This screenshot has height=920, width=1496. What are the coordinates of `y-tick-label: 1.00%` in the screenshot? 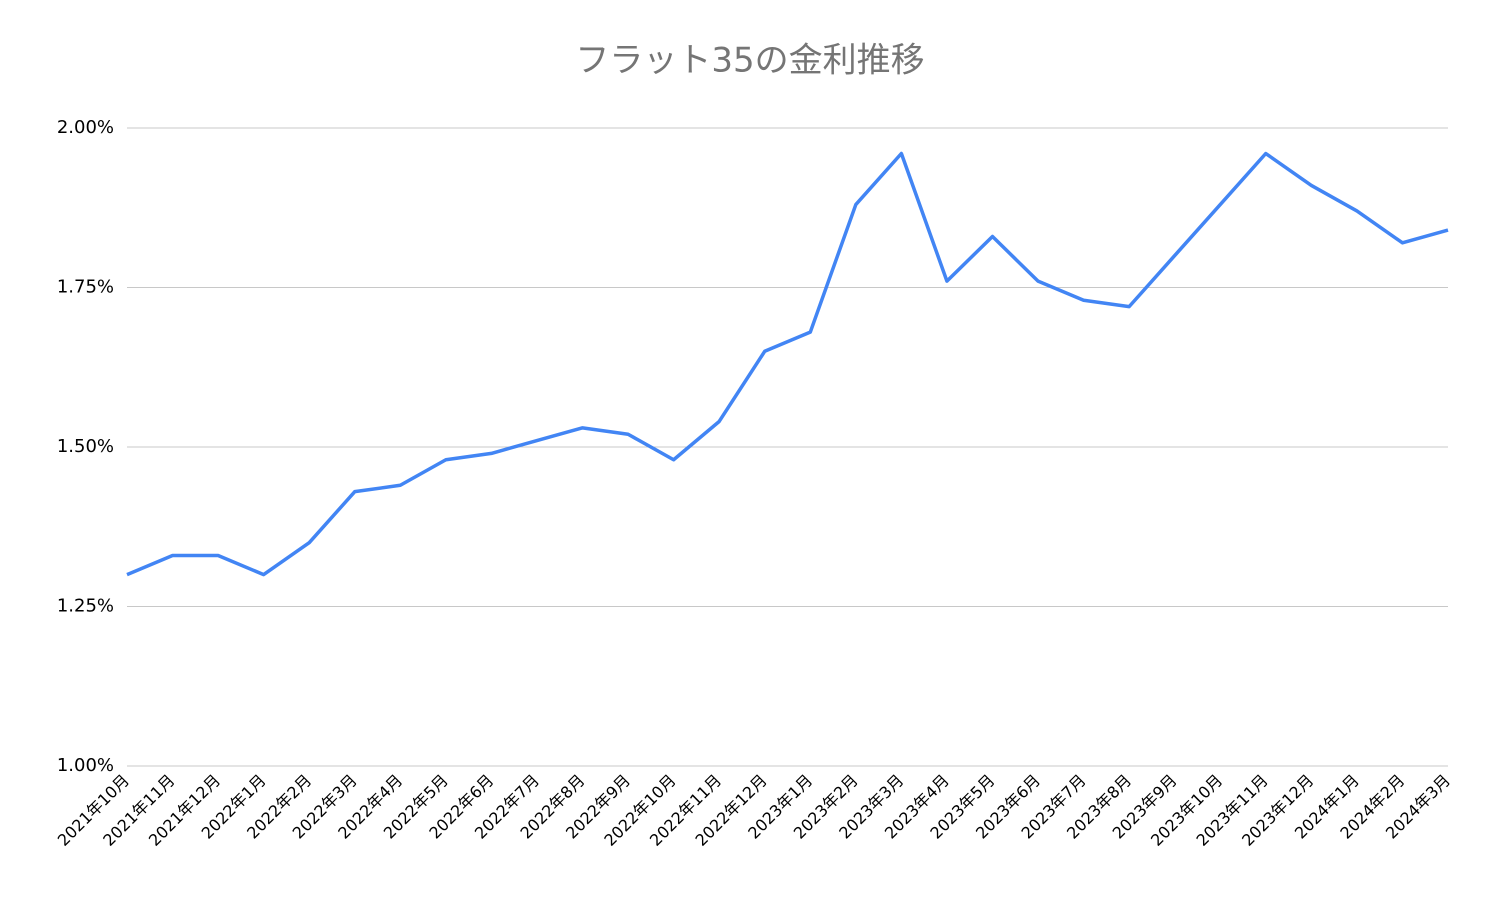 It's located at (85, 765).